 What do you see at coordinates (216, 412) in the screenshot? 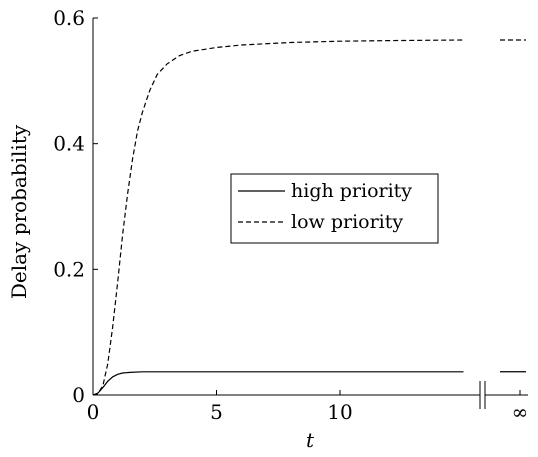
I see `x-tick-label: 5` at bounding box center [216, 412].